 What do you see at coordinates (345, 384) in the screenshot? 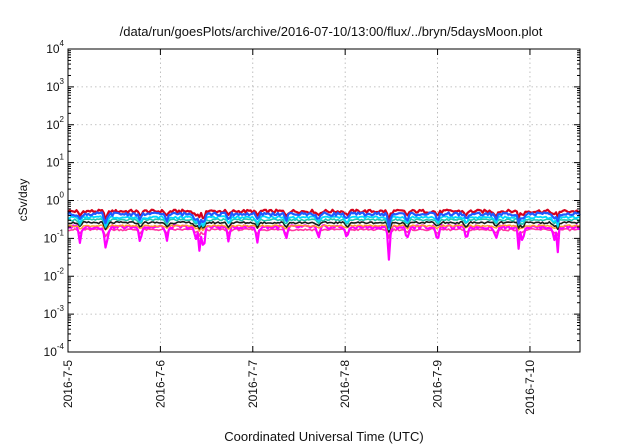
I see `x-tick-label: 2016-7-8` at bounding box center [345, 384].